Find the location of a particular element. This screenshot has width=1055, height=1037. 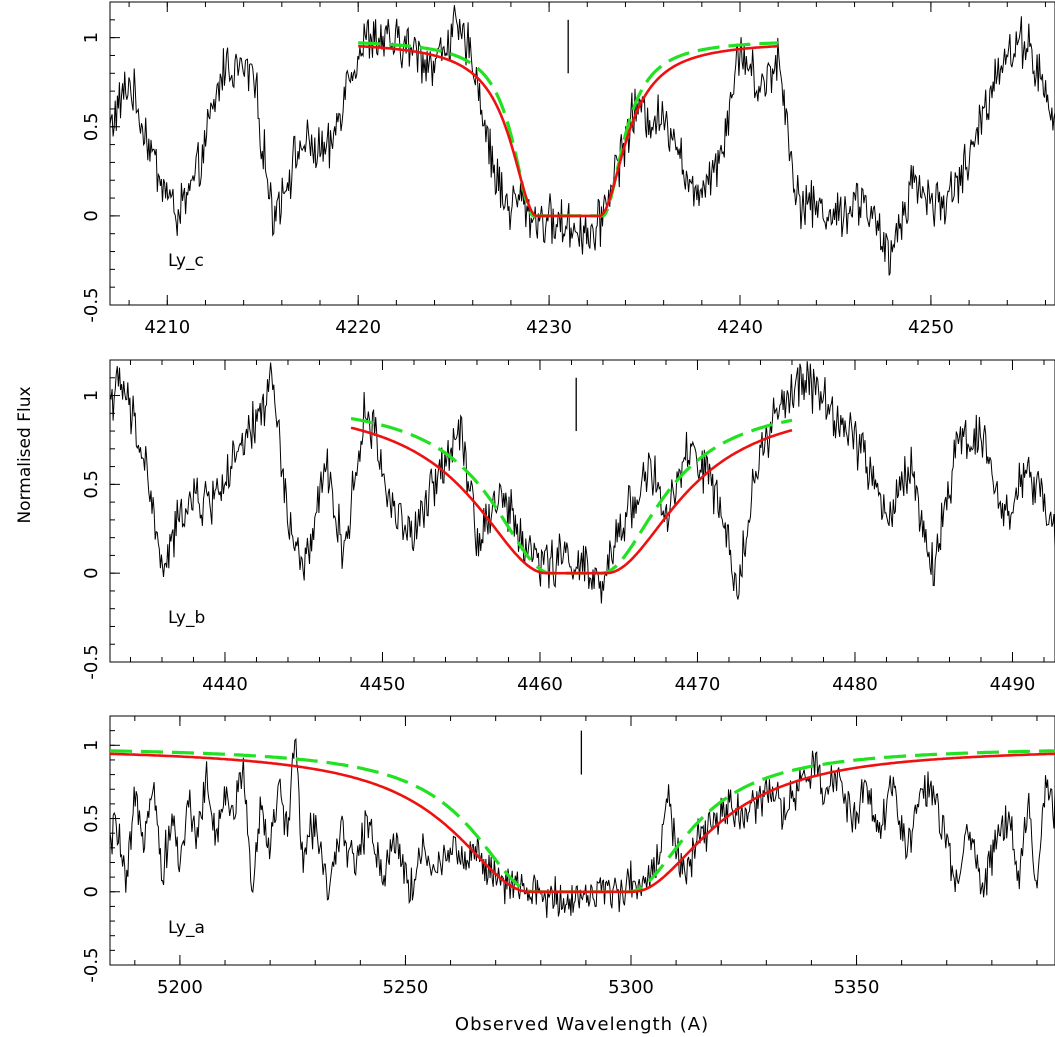

panel-label: Ly_a is located at coordinates (186, 928).